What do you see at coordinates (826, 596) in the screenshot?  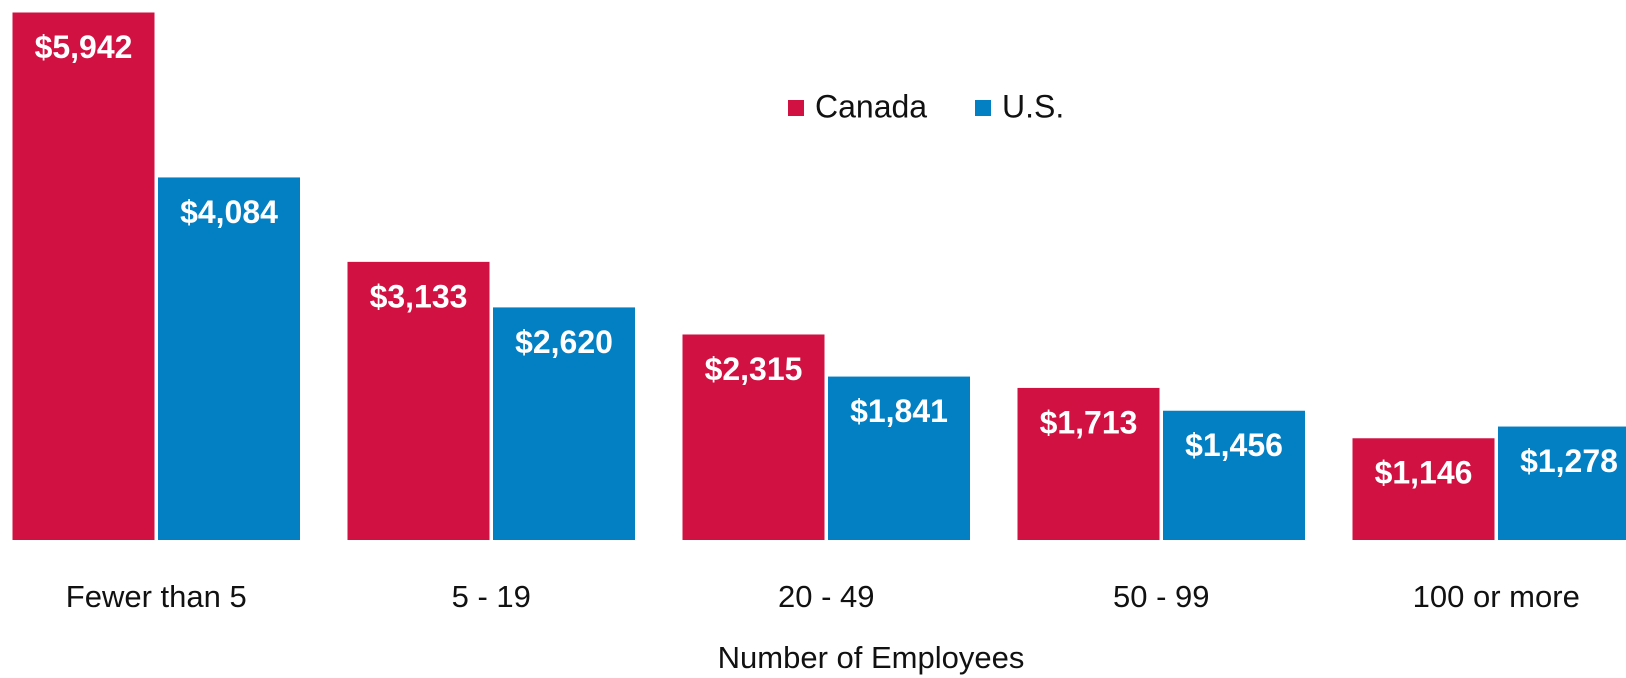 I see `x-tick-label: 20 - 49` at bounding box center [826, 596].